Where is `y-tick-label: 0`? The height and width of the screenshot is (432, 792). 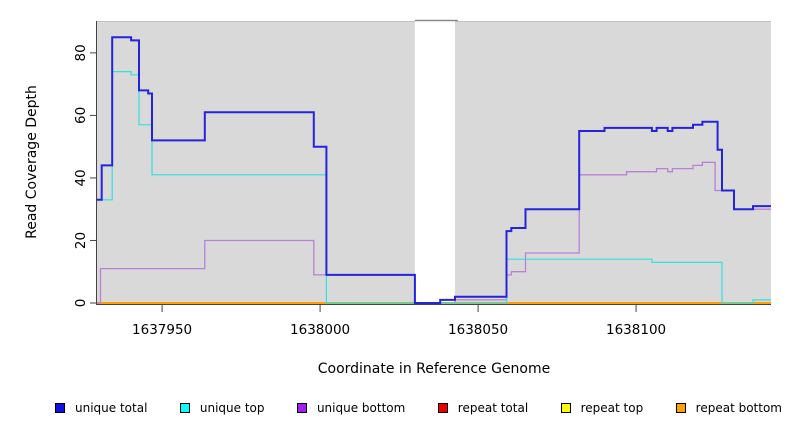
y-tick-label: 0 is located at coordinates (81, 303).